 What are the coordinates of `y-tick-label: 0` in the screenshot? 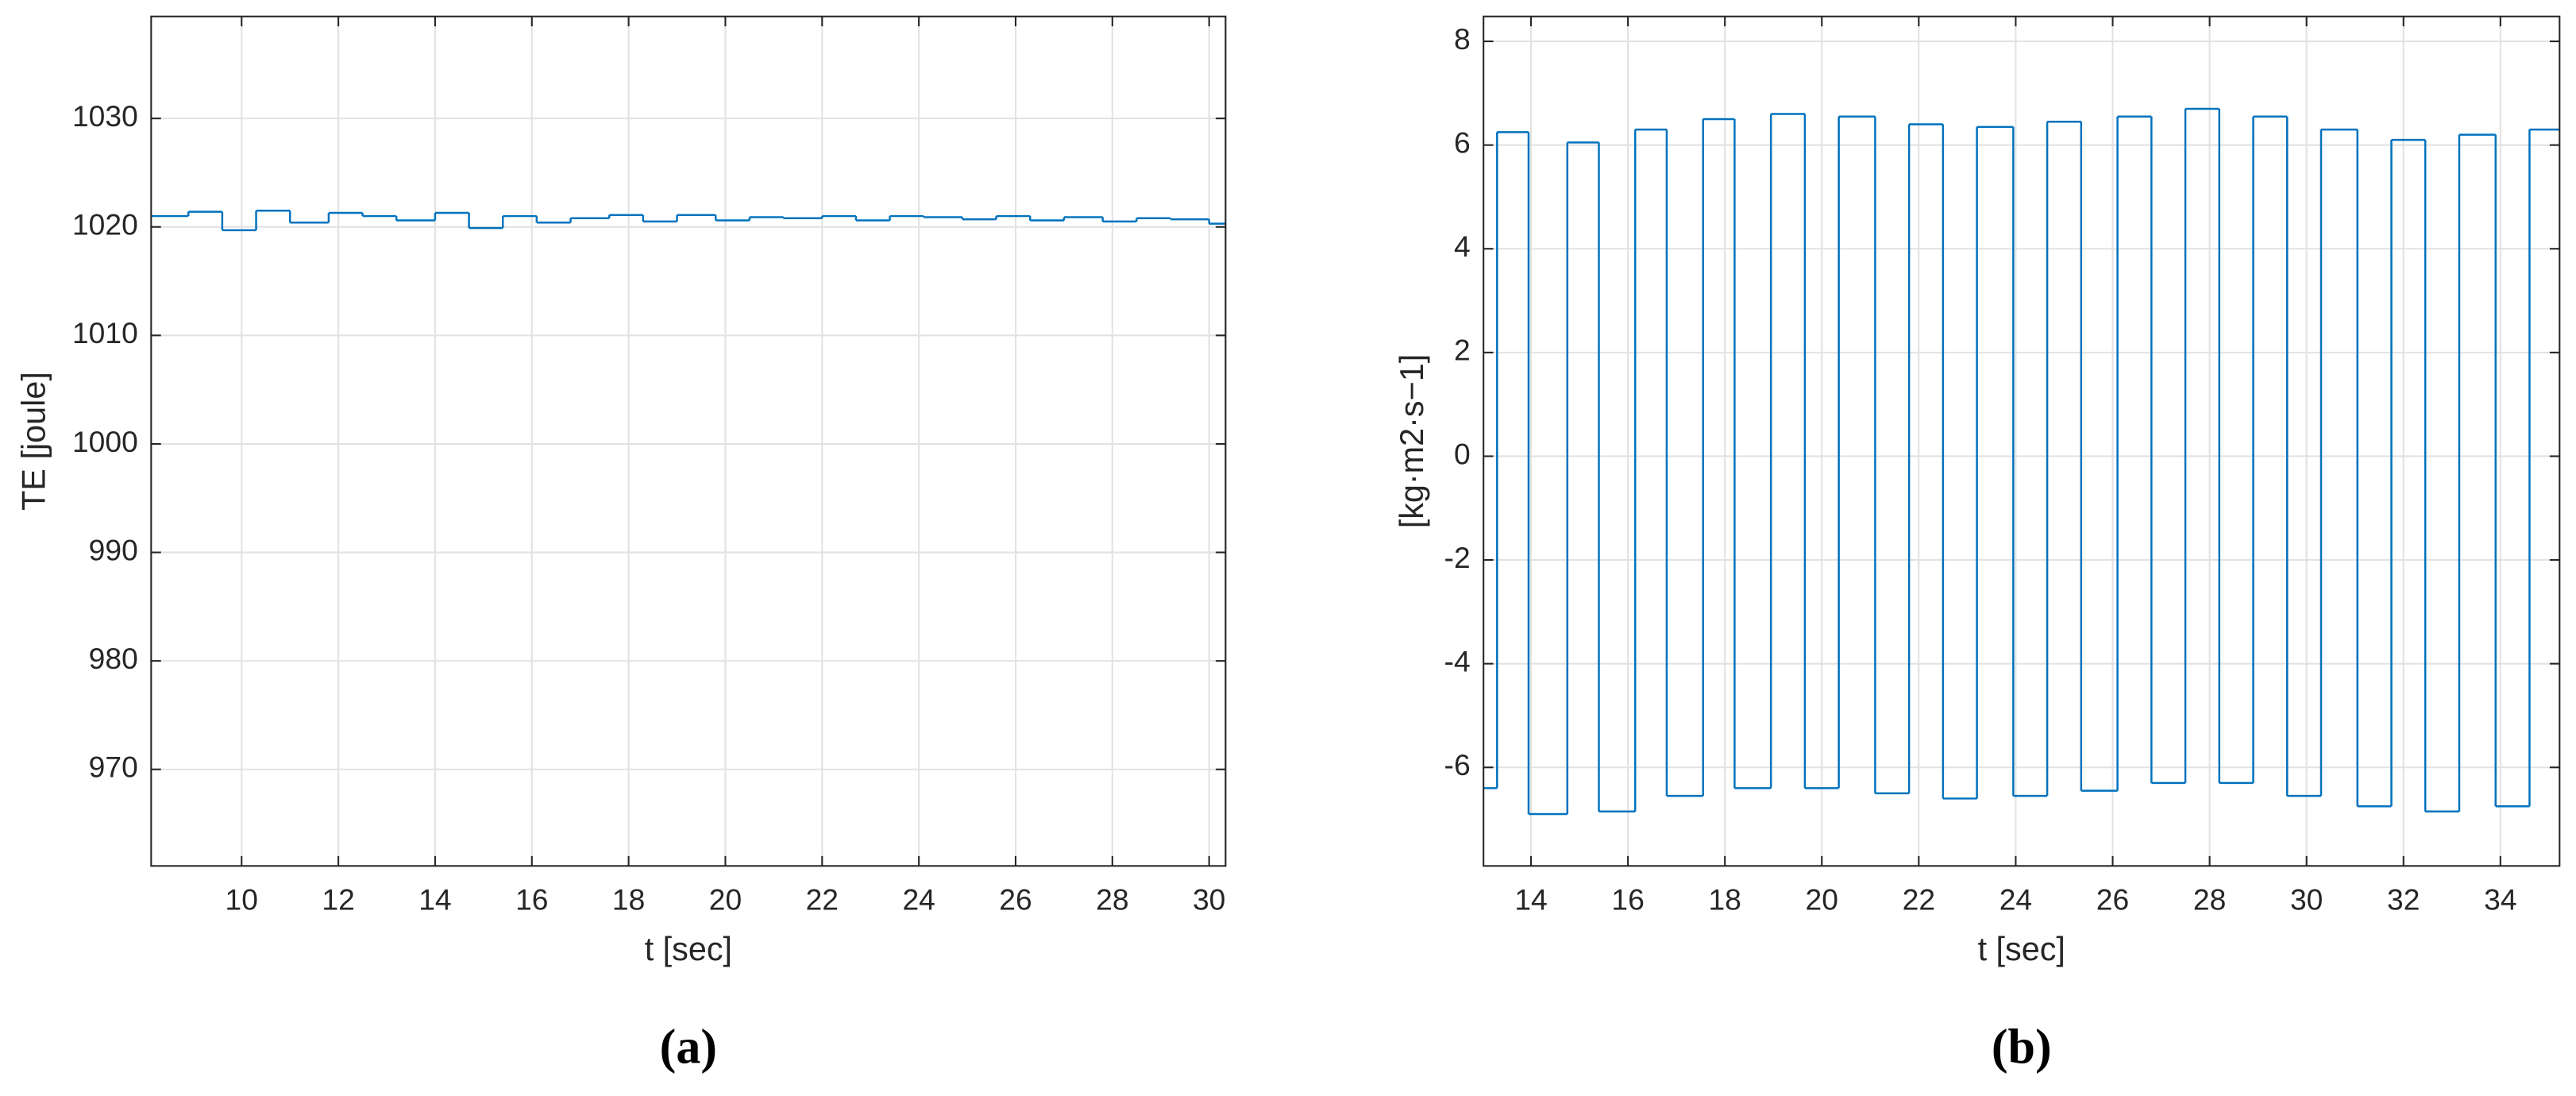 It's located at (1462, 453).